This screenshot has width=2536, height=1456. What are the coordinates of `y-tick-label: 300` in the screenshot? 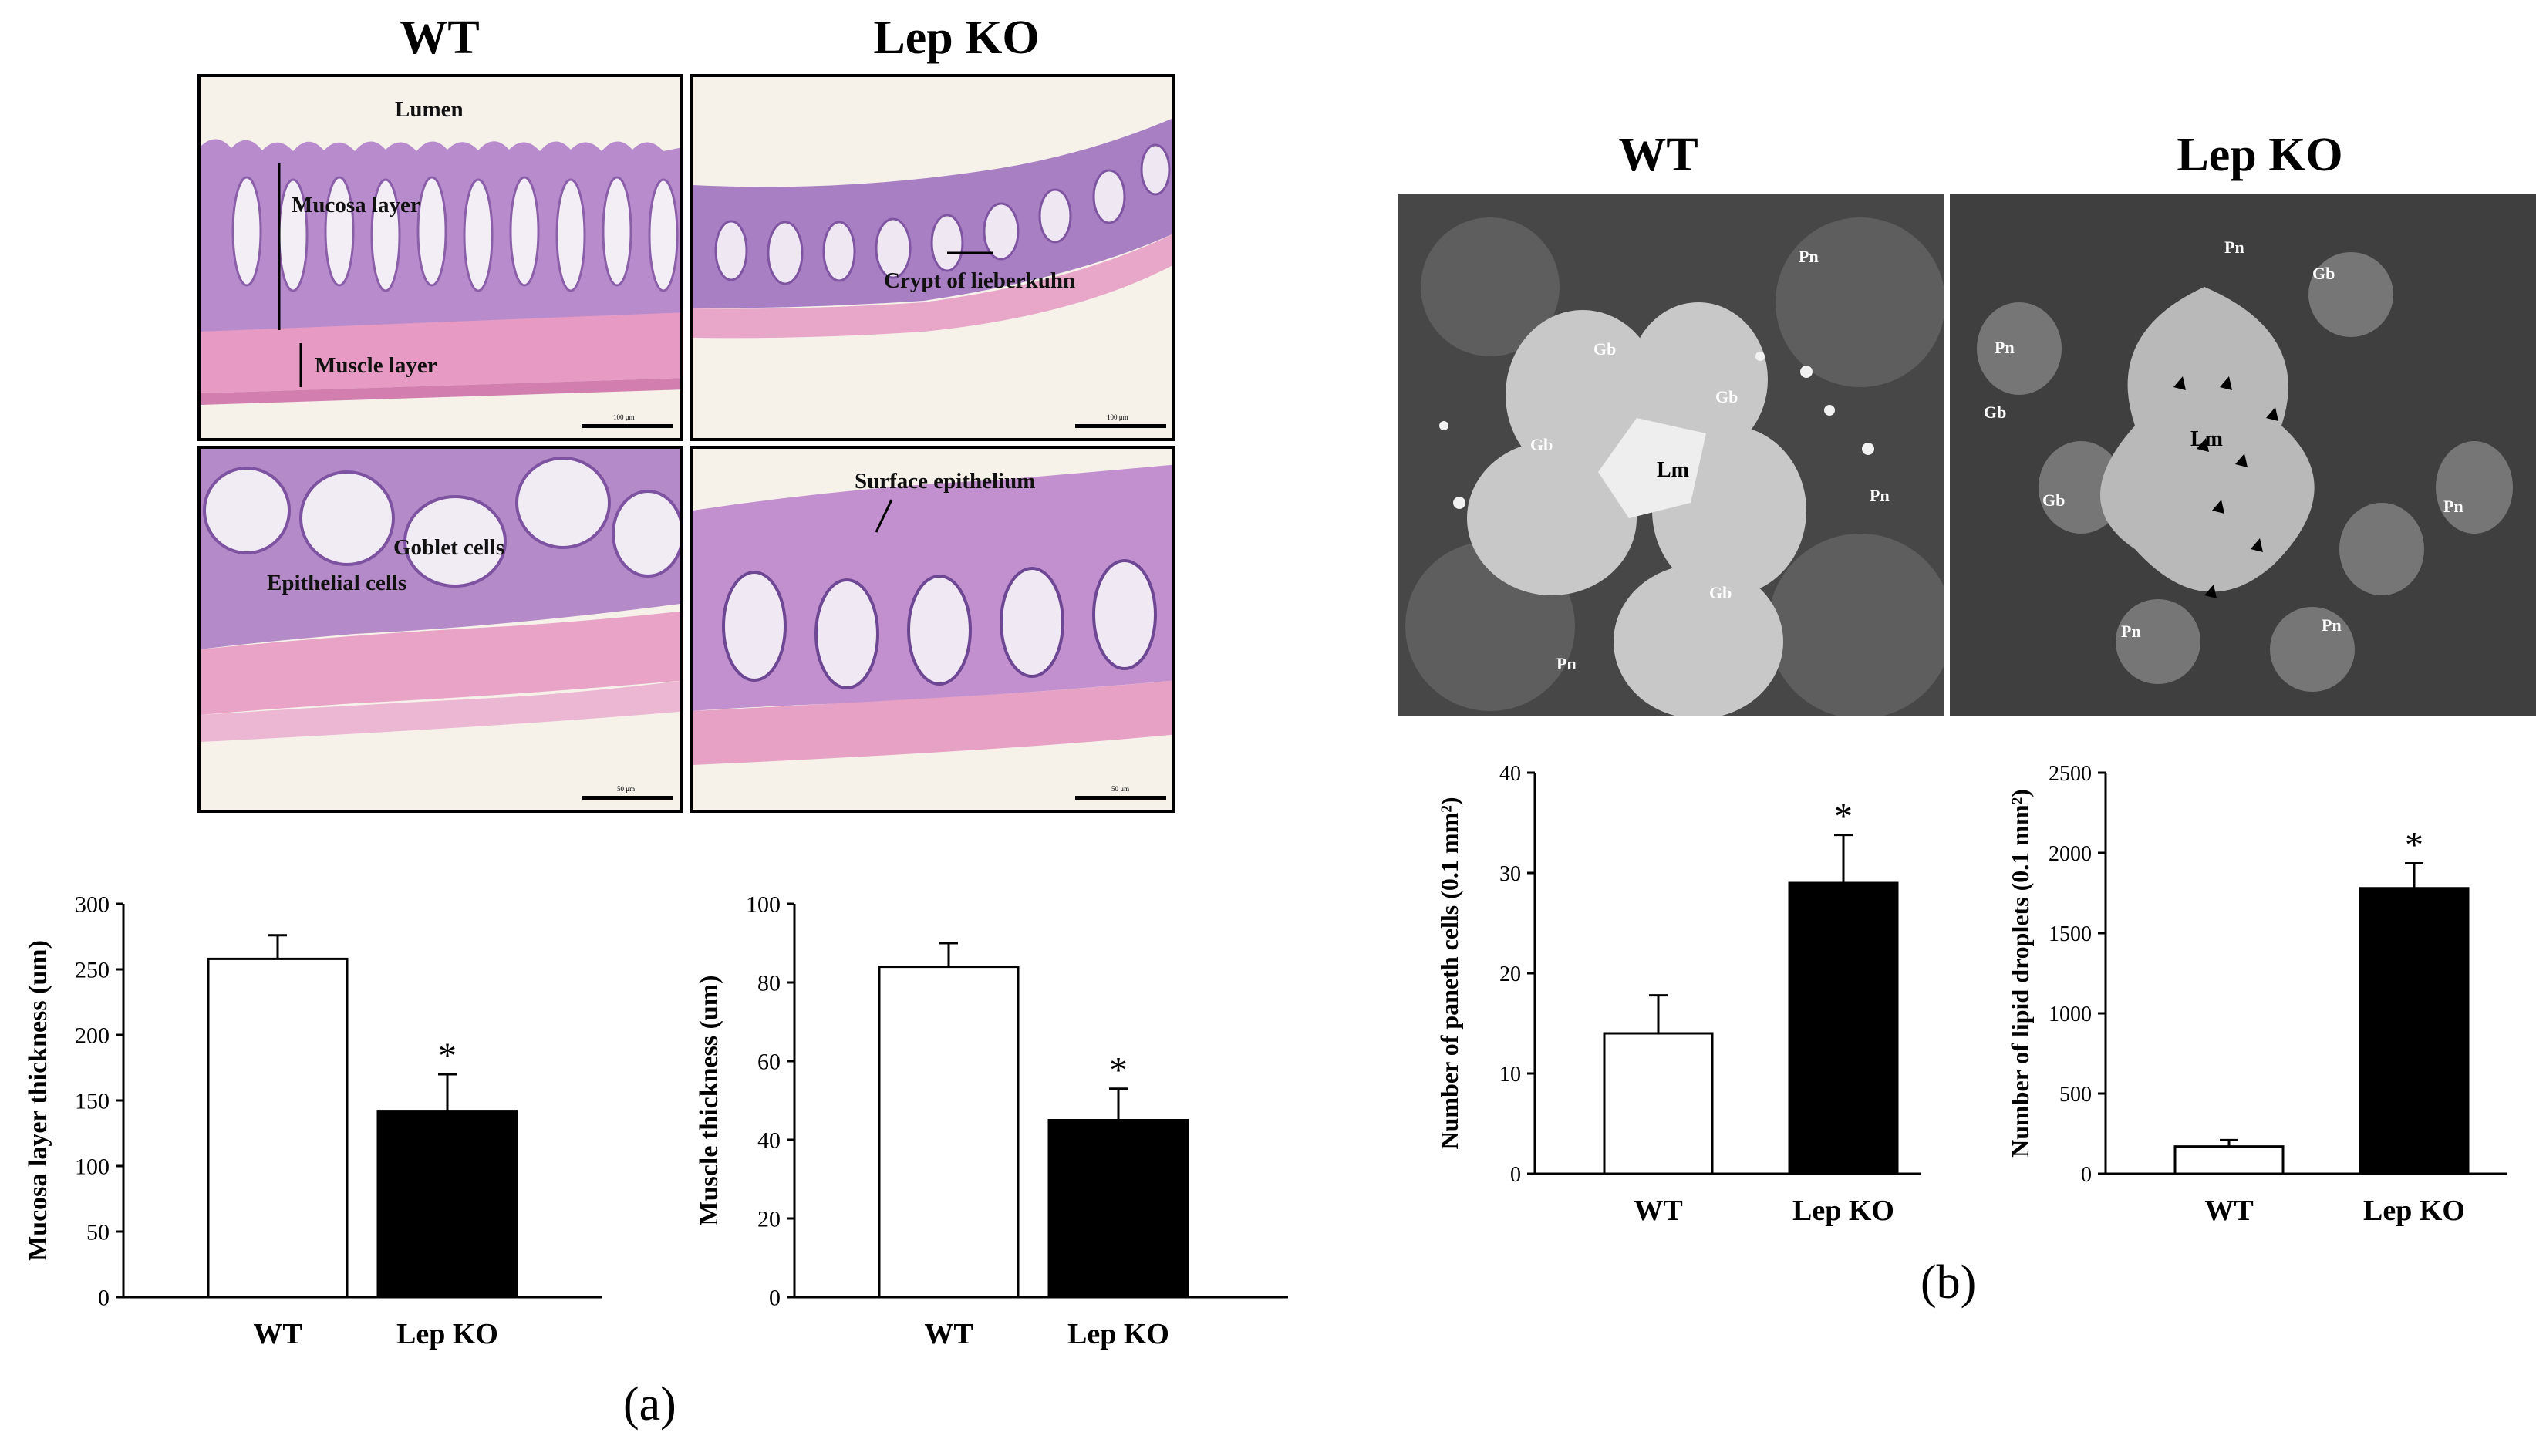 It's located at (92, 905).